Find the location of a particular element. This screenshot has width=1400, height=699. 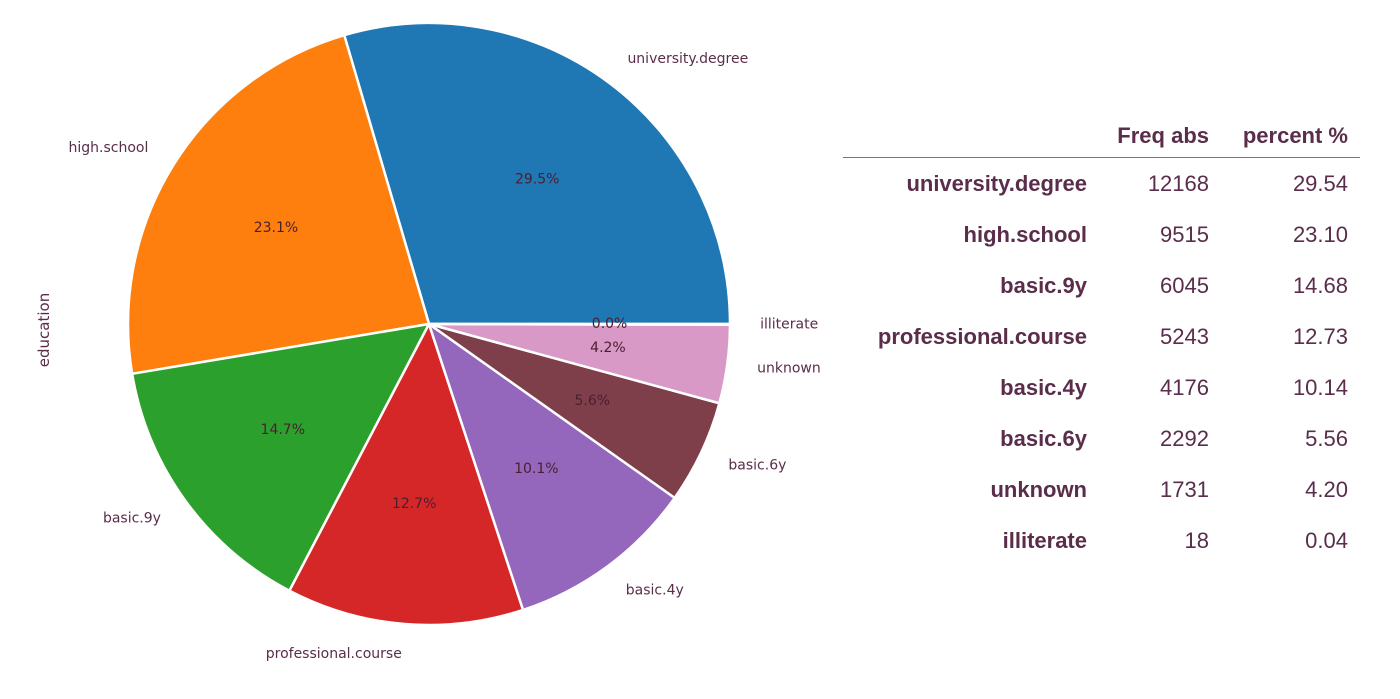

table-header-percent: percent % is located at coordinates (1290, 136).